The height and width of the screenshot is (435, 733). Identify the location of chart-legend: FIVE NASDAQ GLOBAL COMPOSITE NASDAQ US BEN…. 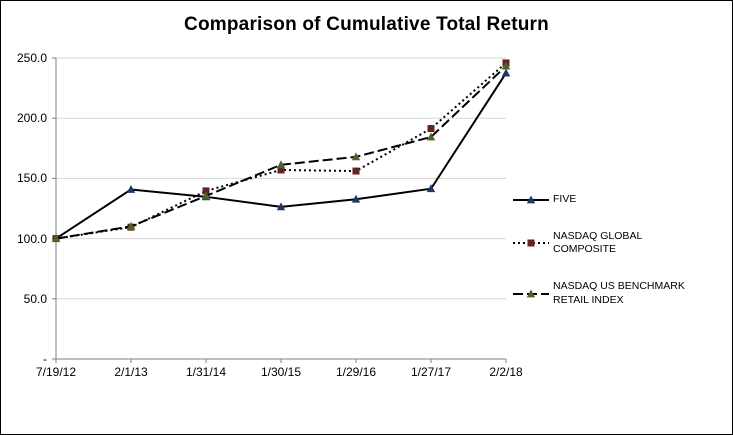
(609, 250).